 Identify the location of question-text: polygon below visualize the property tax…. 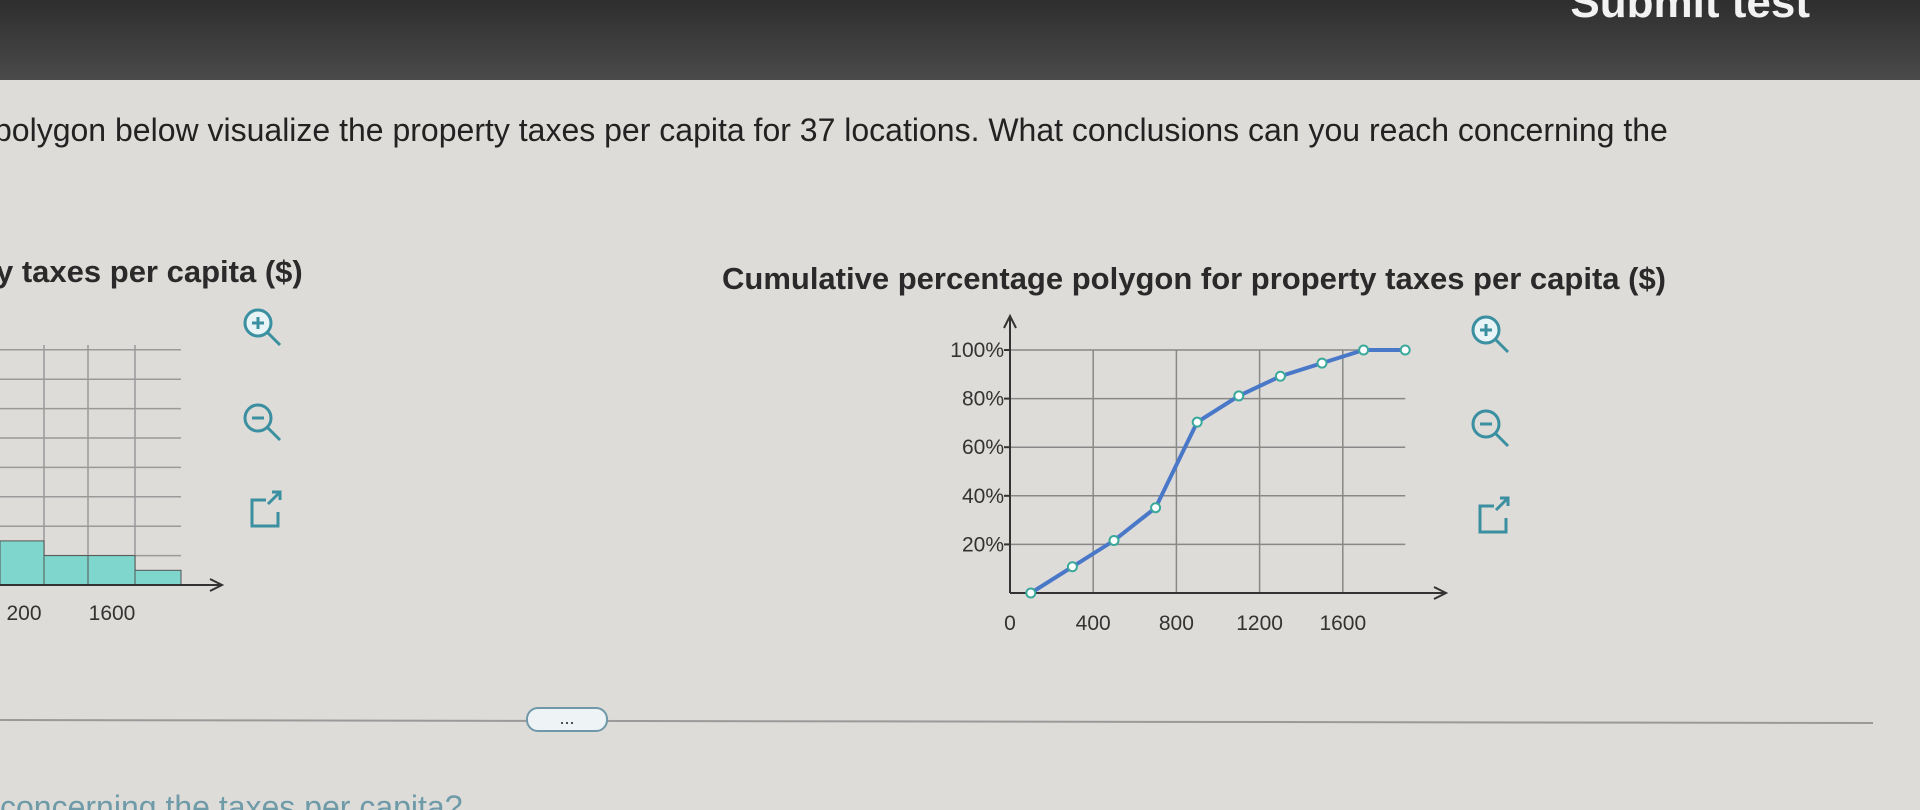
(834, 130).